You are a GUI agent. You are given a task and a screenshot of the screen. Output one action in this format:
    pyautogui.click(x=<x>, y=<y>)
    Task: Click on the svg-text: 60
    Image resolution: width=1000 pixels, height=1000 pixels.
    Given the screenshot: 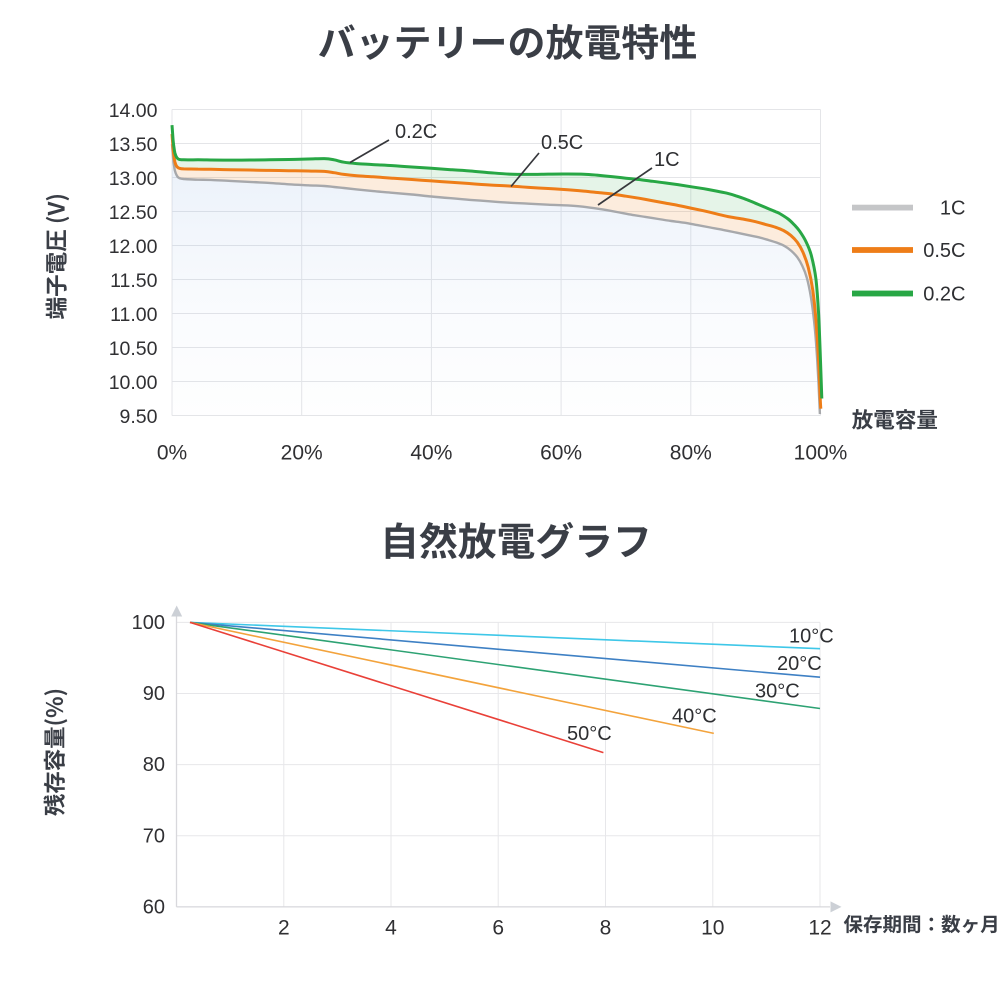 What is the action you would take?
    pyautogui.click(x=154, y=907)
    